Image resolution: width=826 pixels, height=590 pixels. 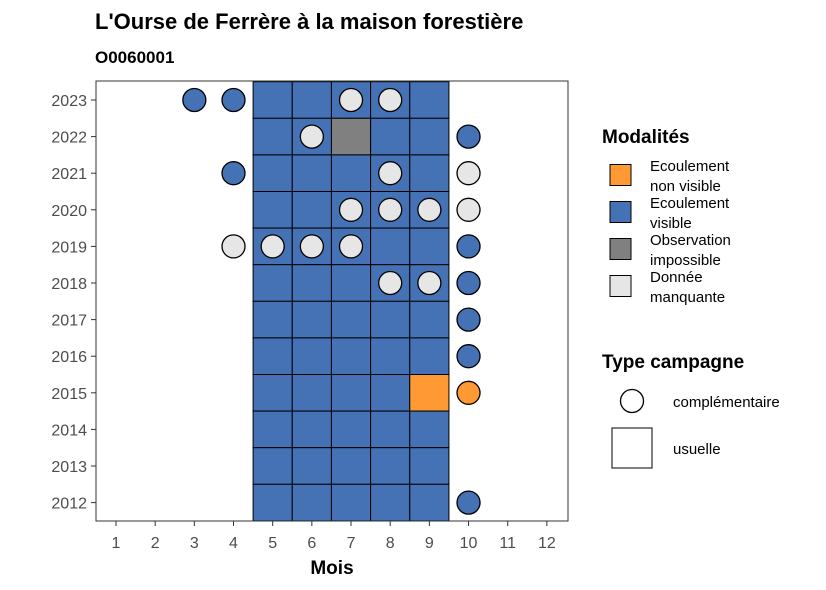 What do you see at coordinates (69, 211) in the screenshot?
I see `y-tick-label: 2020` at bounding box center [69, 211].